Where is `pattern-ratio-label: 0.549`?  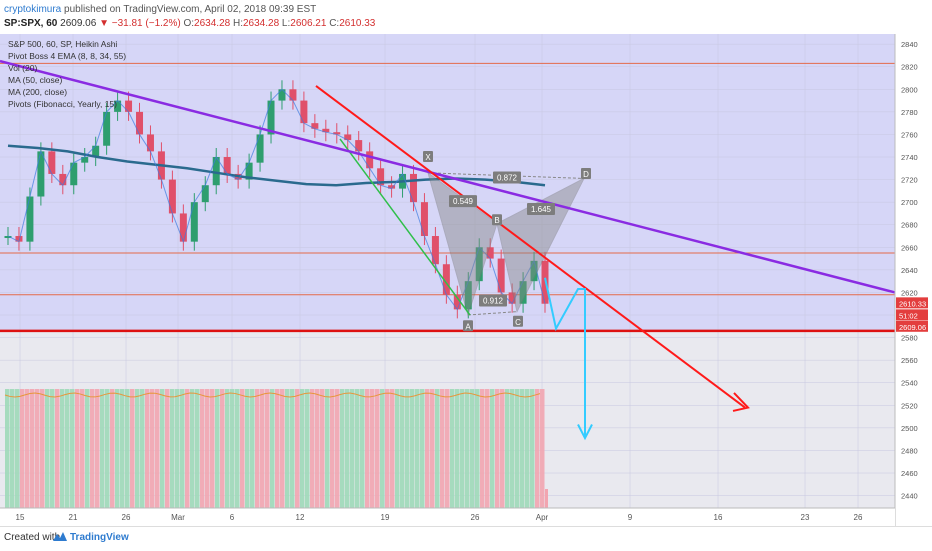
pattern-ratio-label: 0.549 is located at coordinates (463, 201).